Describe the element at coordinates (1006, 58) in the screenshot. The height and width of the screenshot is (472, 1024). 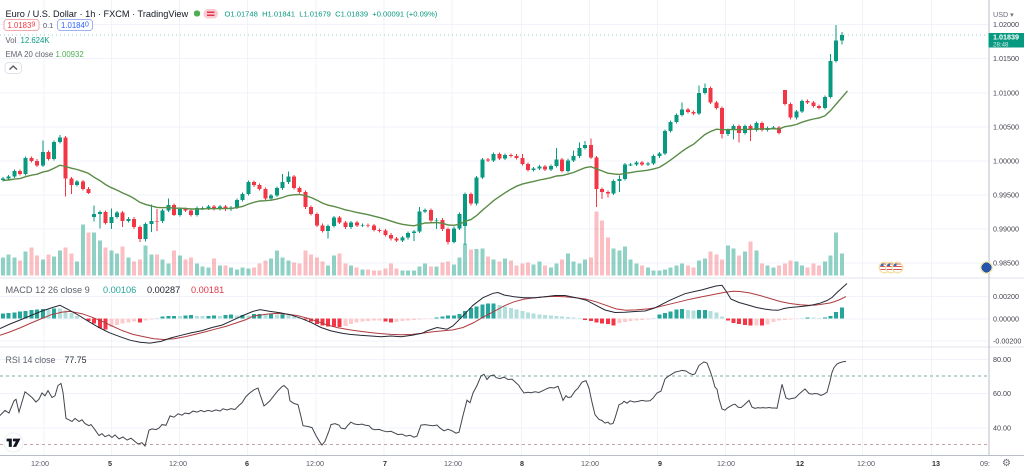
I see `svg-text: 1.01500` at that location.